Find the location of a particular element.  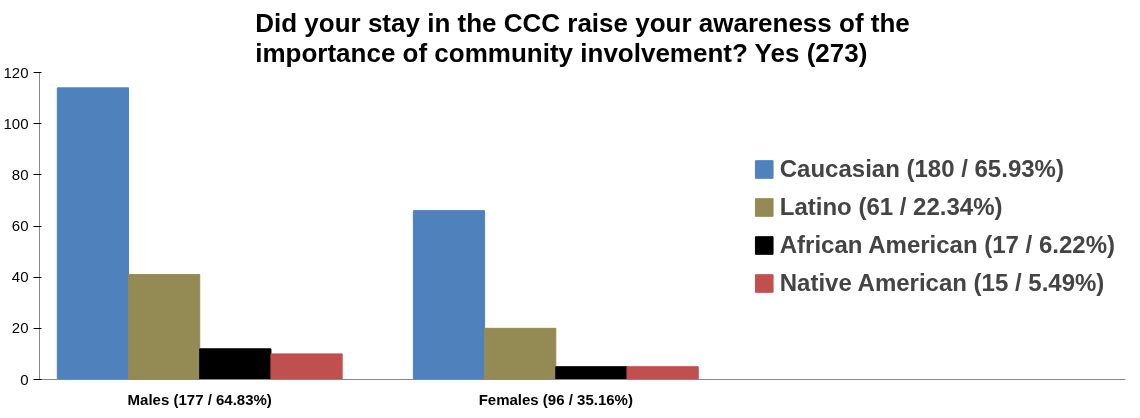

legend-label: Native American (15 / 5.49%) is located at coordinates (942, 282).